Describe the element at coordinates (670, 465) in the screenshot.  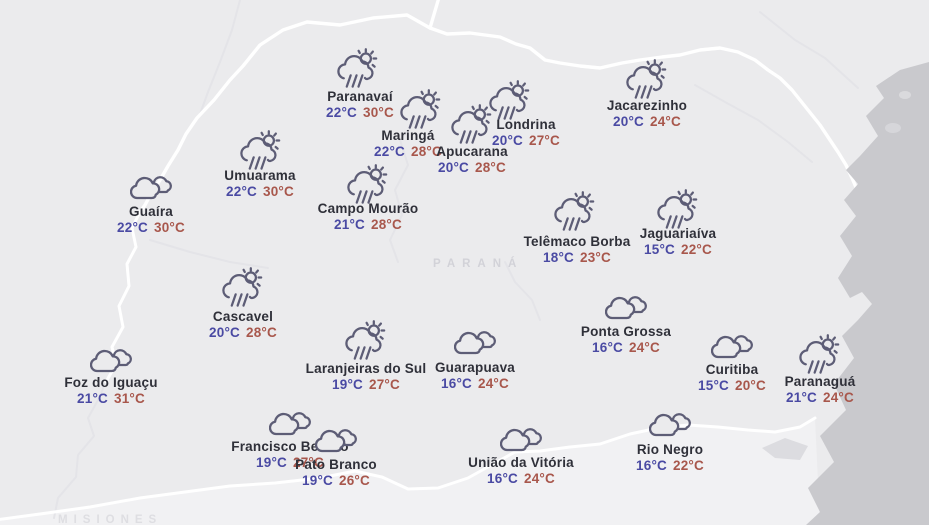
I see `city-temps: 16°C 22°C` at that location.